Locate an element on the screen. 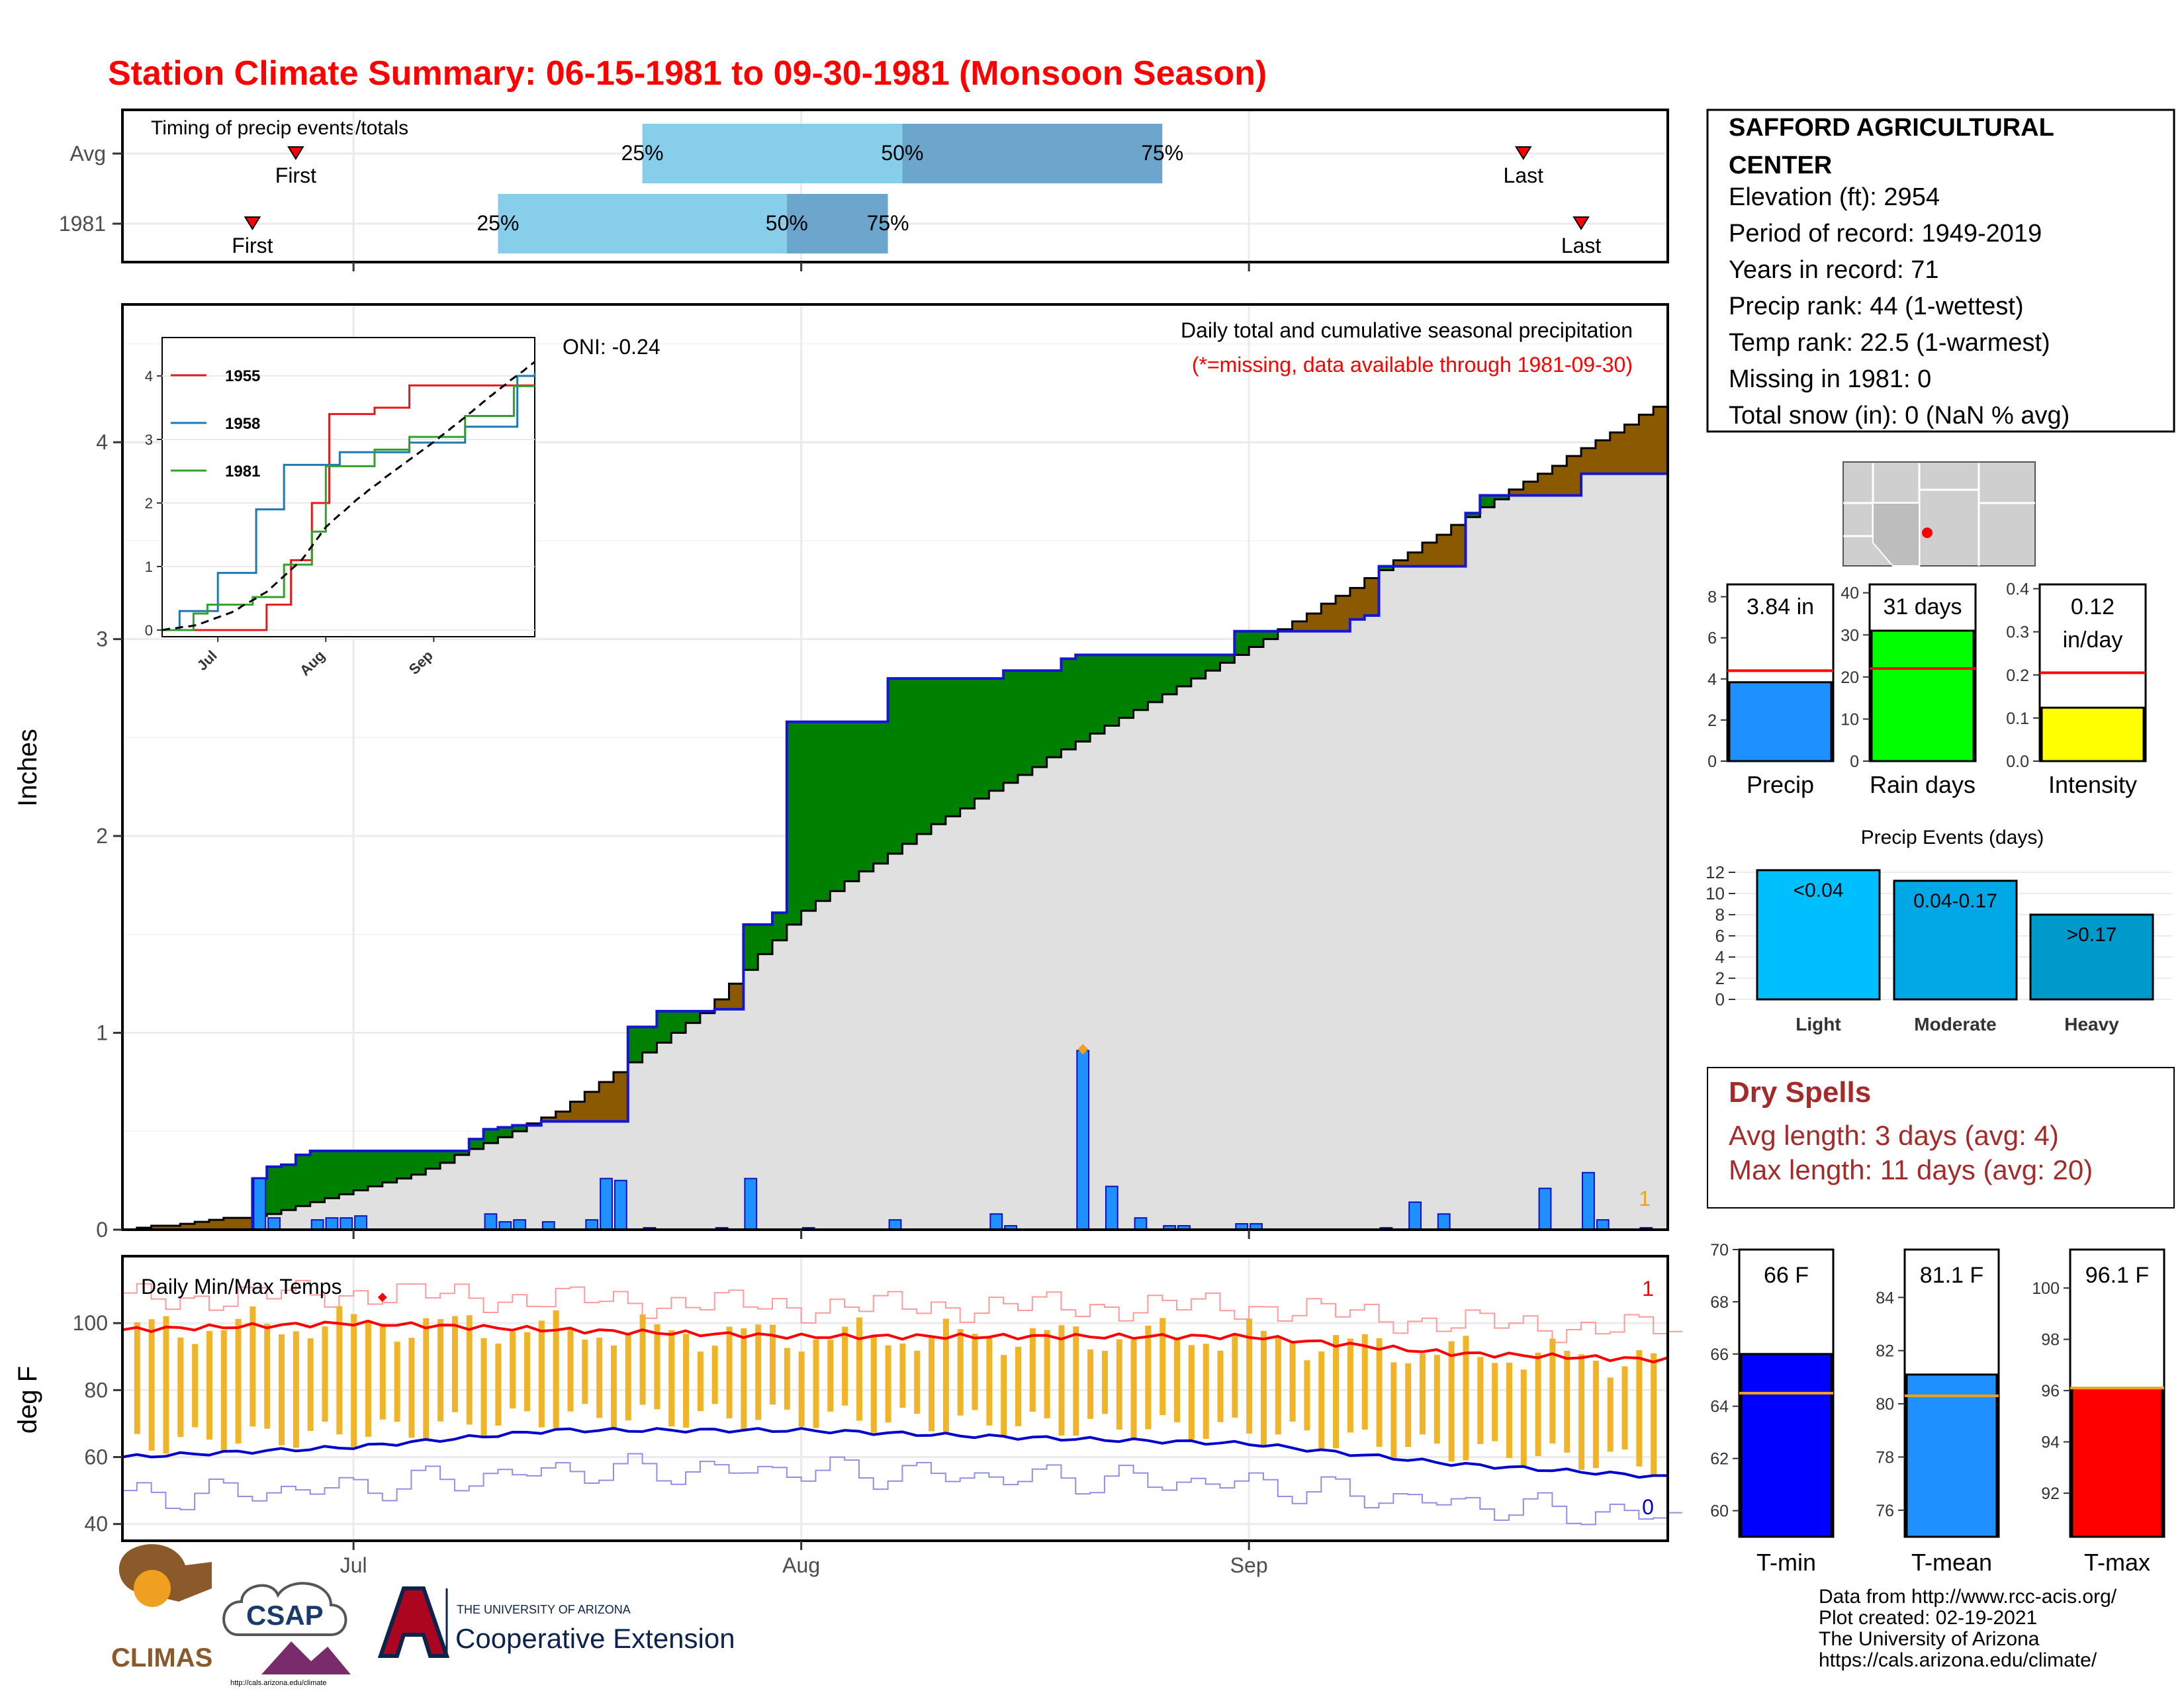  timing-row-label: 1981 is located at coordinates (82, 224).